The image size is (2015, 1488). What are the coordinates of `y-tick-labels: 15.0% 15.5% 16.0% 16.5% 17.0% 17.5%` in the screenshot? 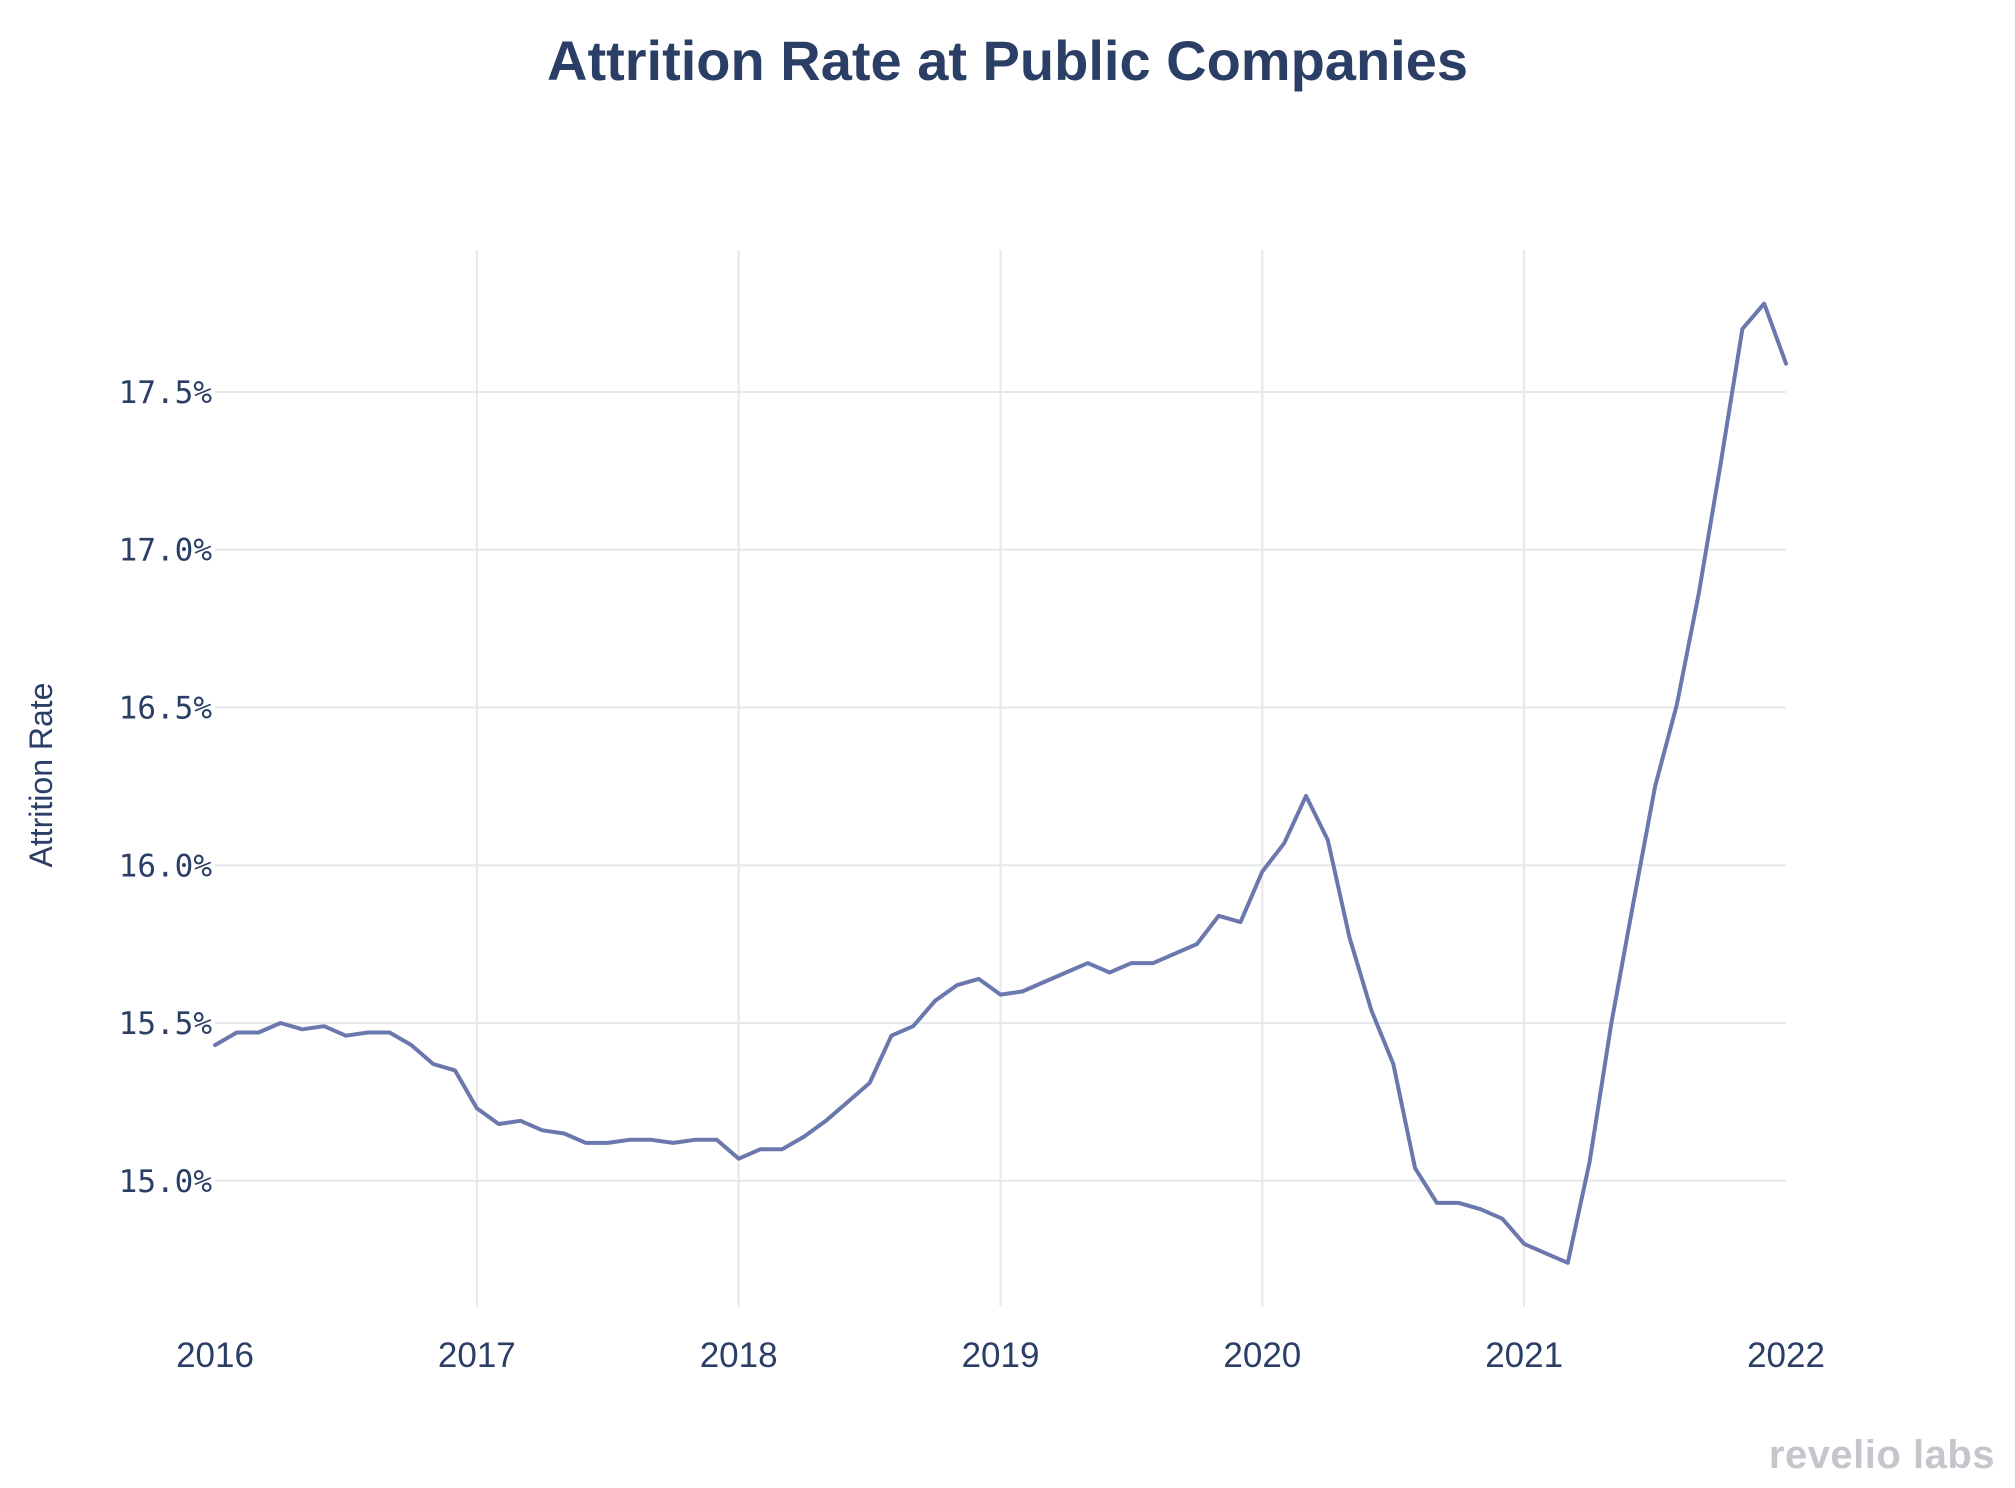 It's located at (166, 787).